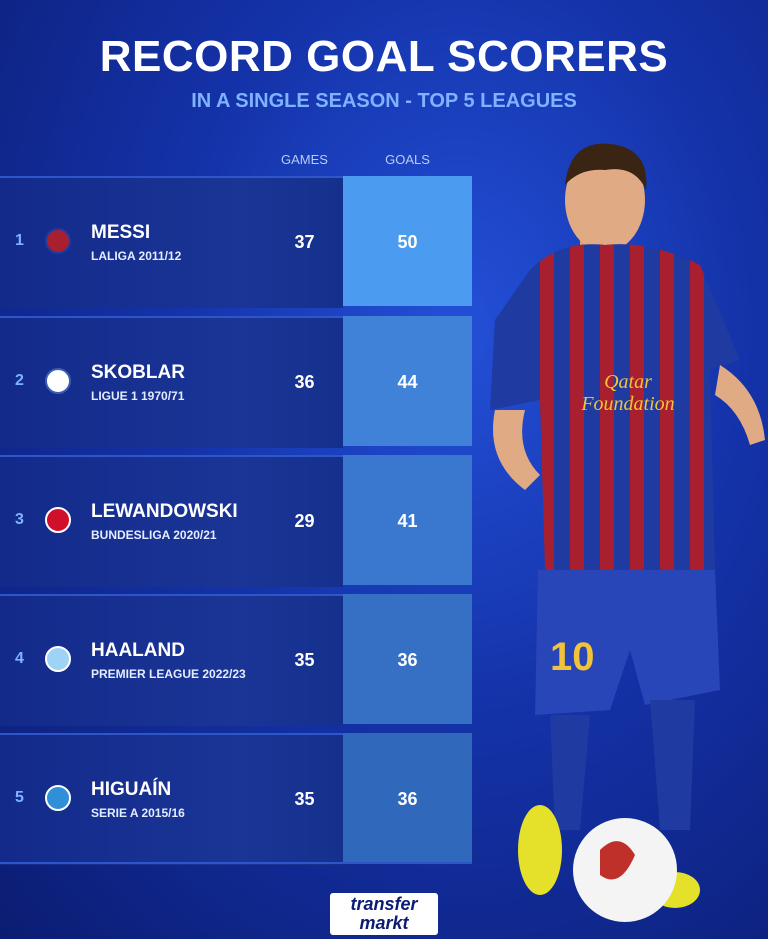  I want to click on goals: 50, so click(407, 242).